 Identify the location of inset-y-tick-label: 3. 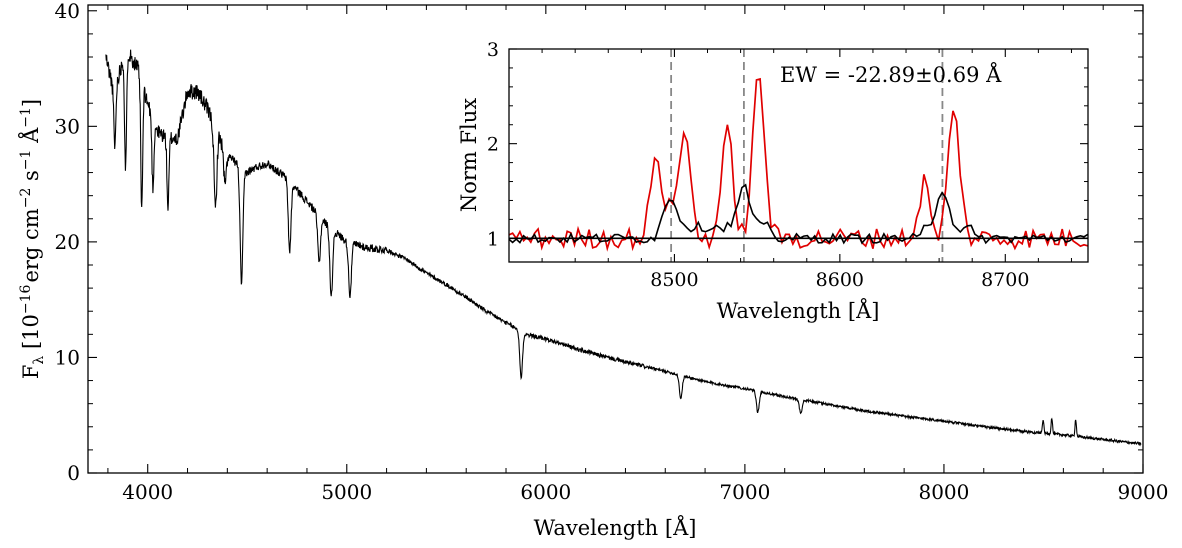
(493, 50).